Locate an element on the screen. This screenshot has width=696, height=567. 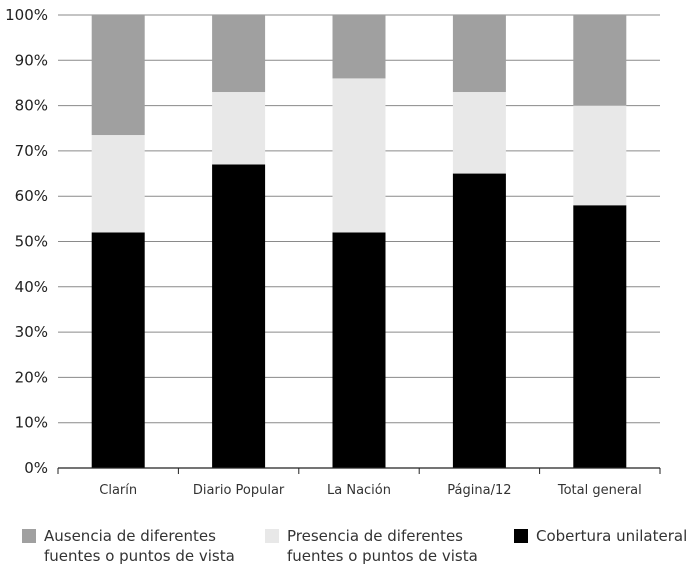
y-tick-label: 40% is located at coordinates (31, 287).